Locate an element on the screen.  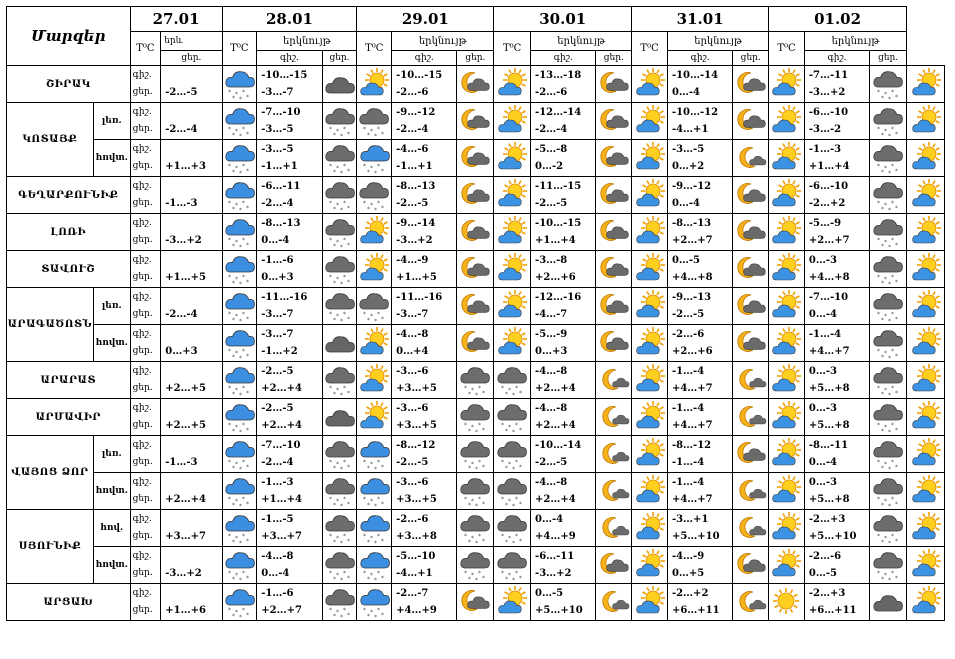
date-header: 30.01 is located at coordinates (563, 19).